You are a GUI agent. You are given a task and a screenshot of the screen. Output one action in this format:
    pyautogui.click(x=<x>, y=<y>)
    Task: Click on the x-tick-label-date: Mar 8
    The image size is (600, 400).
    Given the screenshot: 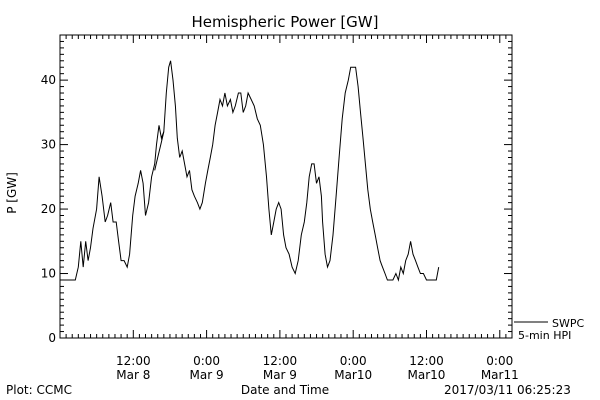 What is the action you would take?
    pyautogui.click(x=133, y=375)
    